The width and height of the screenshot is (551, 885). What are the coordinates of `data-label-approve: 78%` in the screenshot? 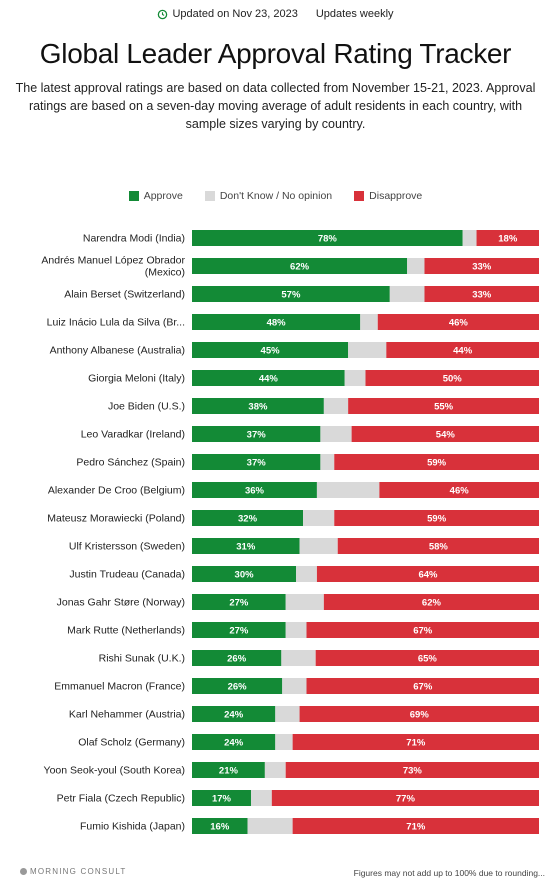 It's located at (328, 239).